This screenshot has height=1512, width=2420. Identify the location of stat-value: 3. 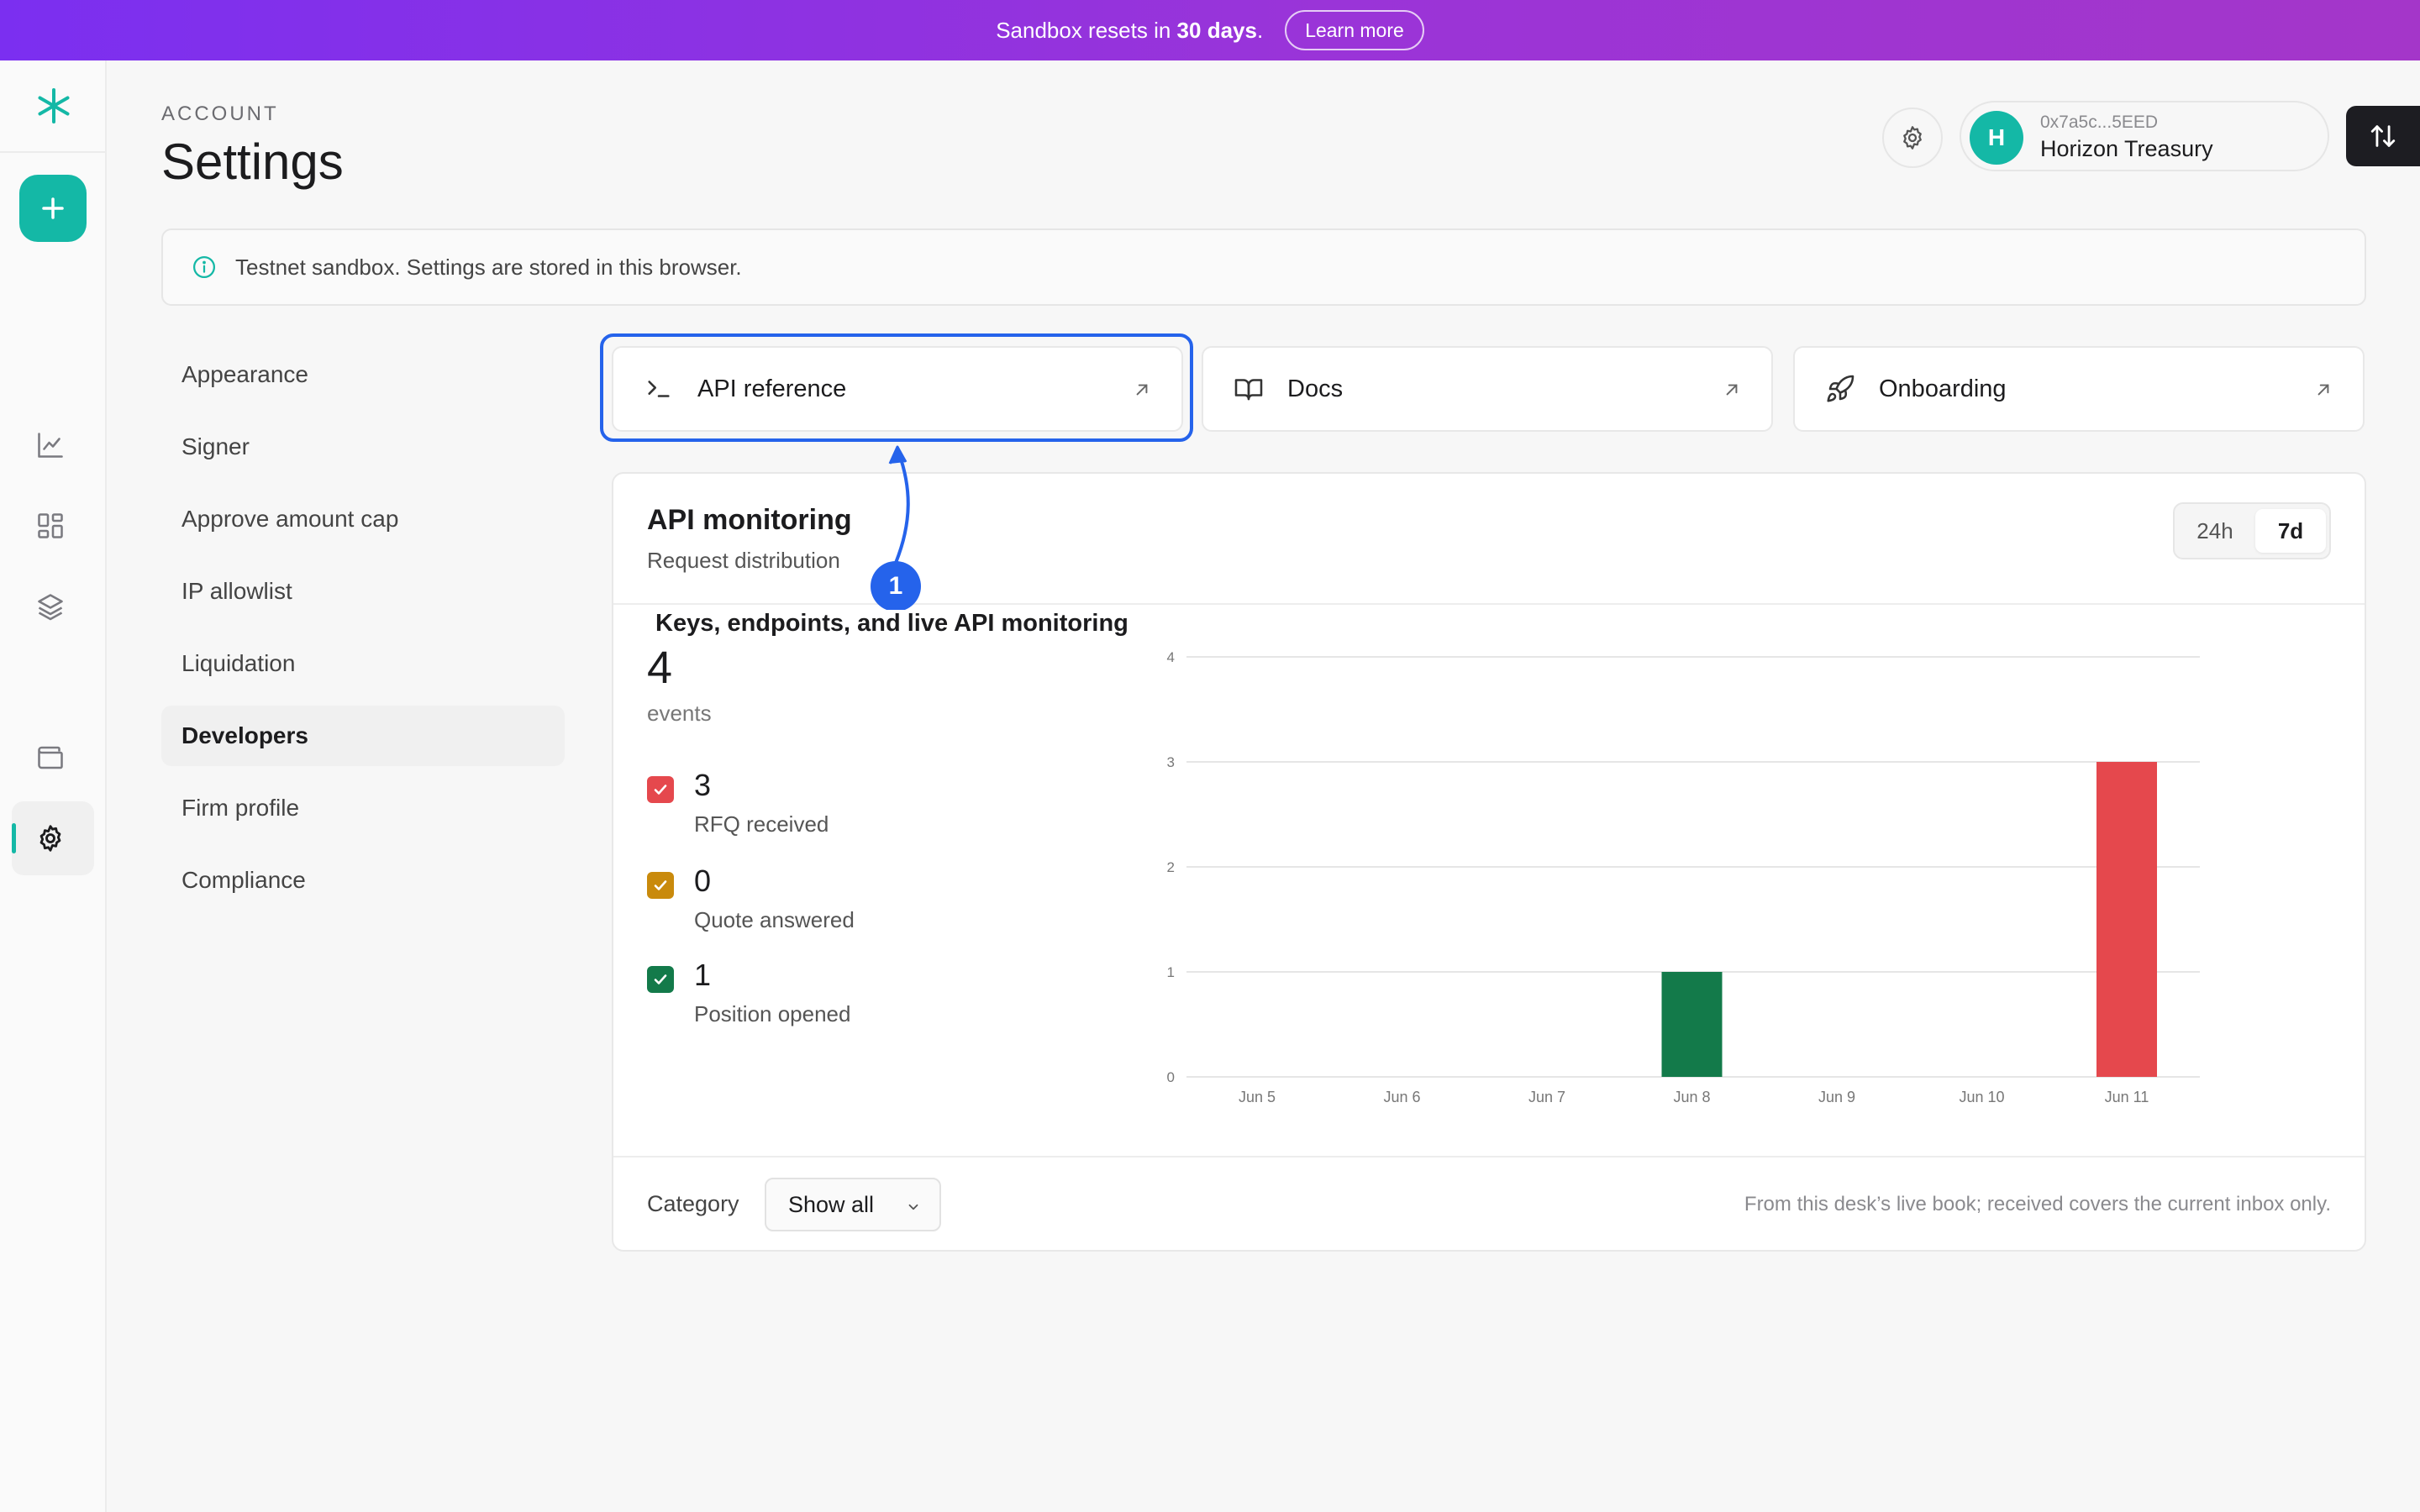
(703, 785).